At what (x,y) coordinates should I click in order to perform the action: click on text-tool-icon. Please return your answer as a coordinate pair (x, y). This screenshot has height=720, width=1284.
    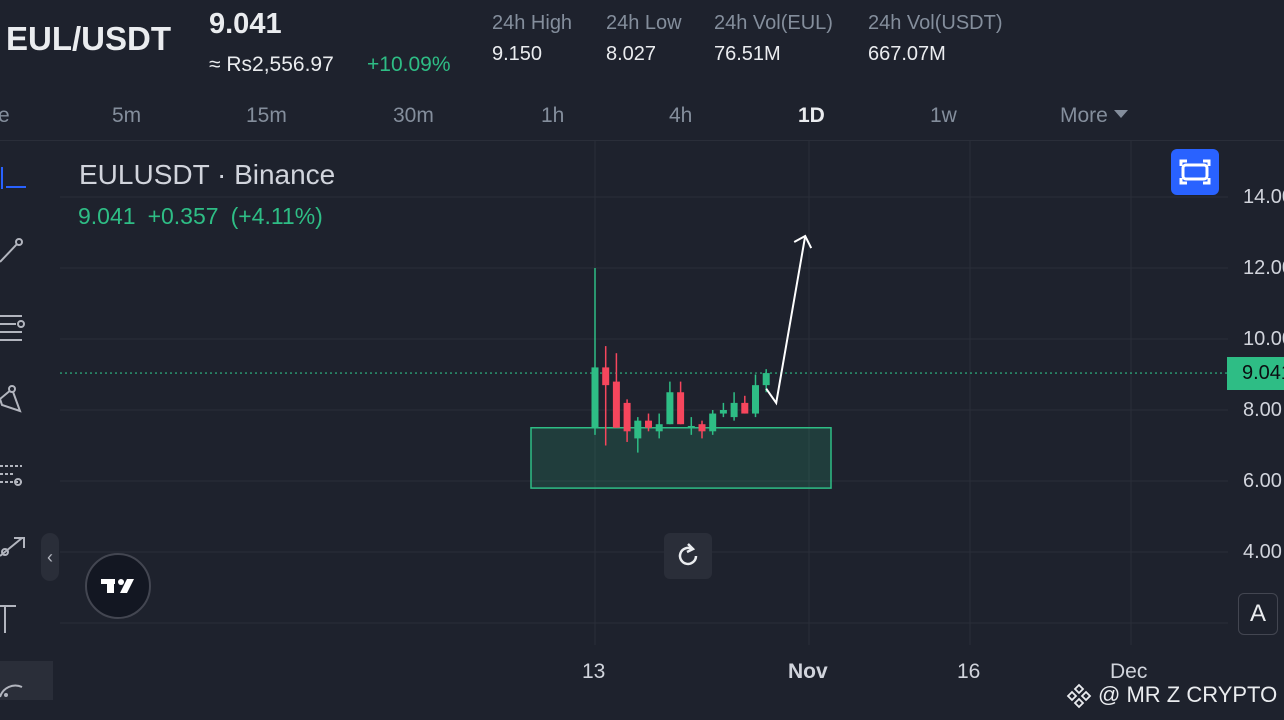
    Looking at the image, I should click on (15, 618).